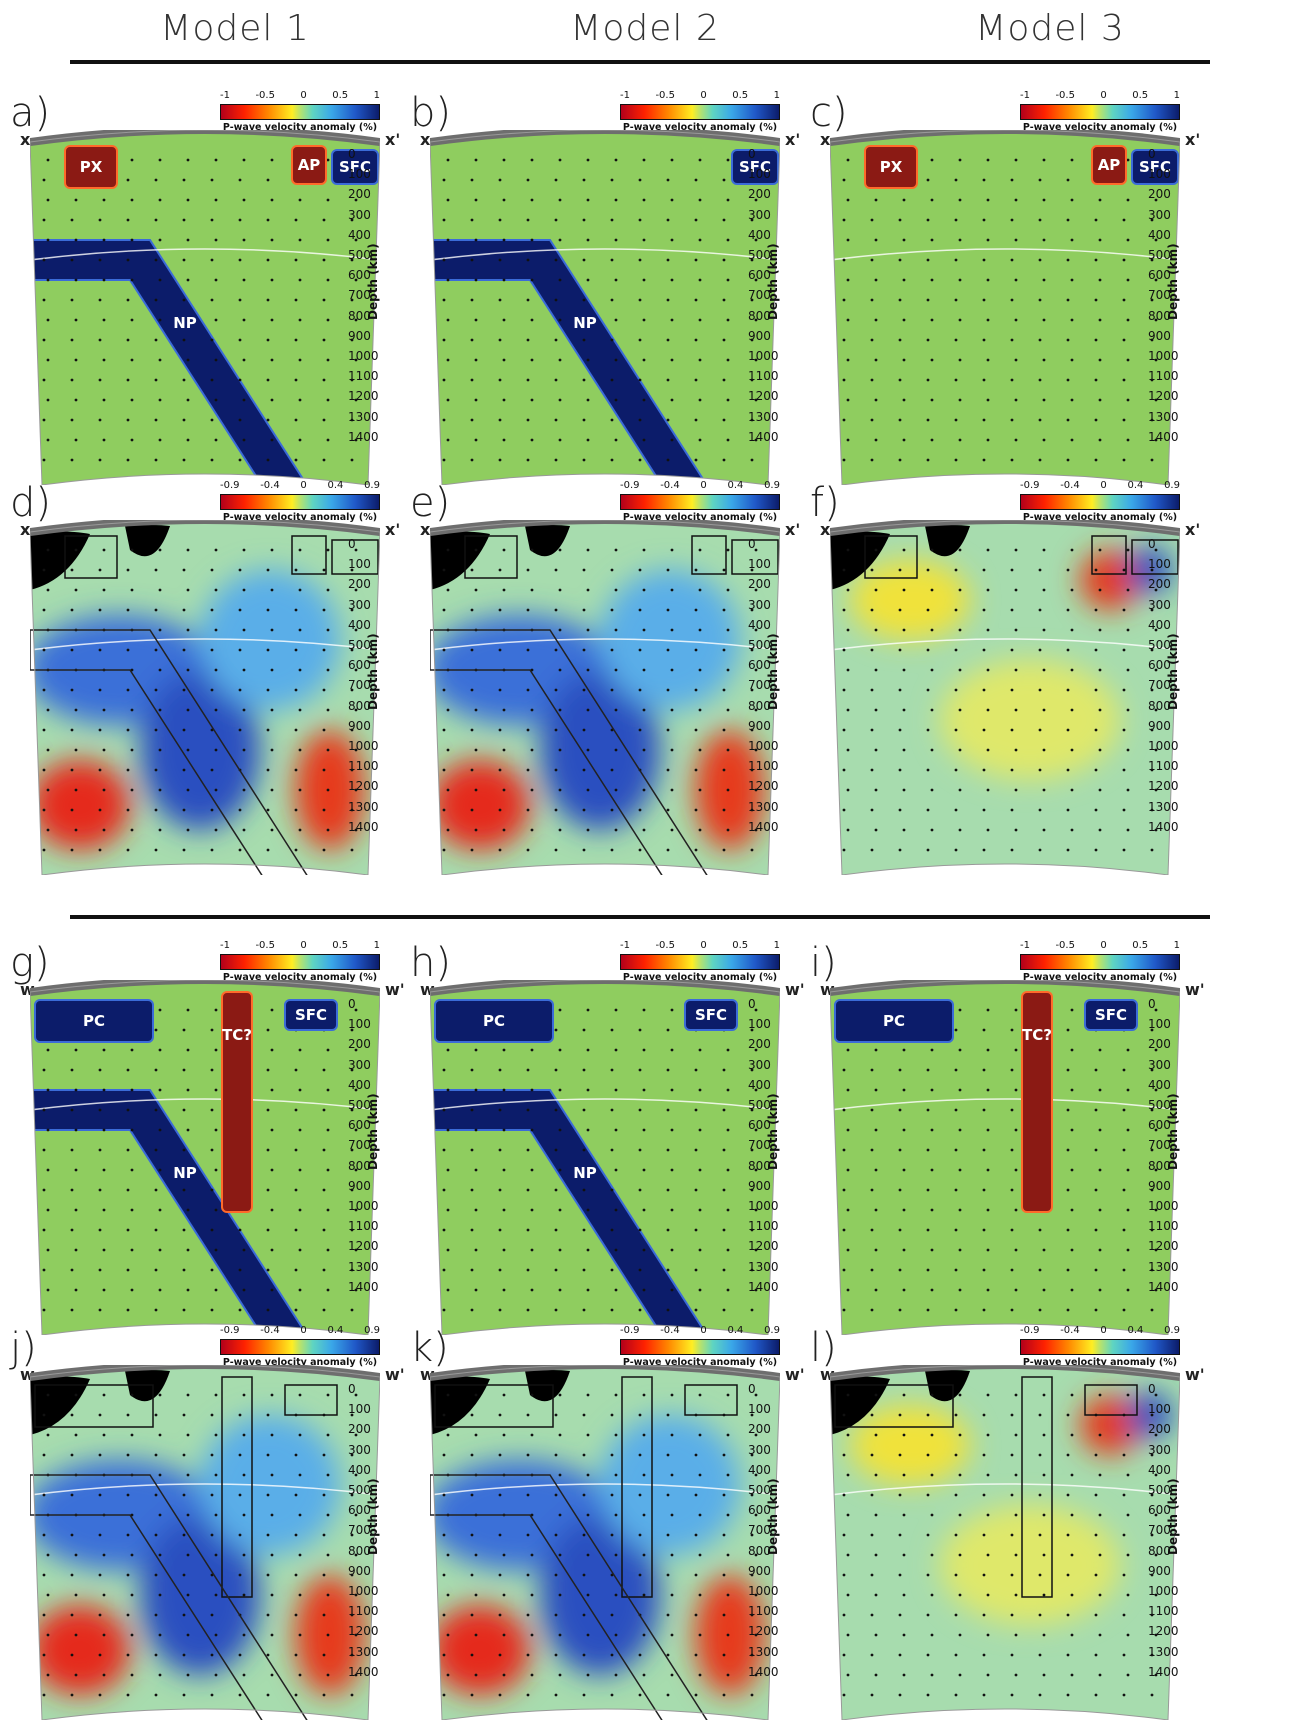  Describe the element at coordinates (569, 752) in the screenshot. I see `slab-outline` at that location.